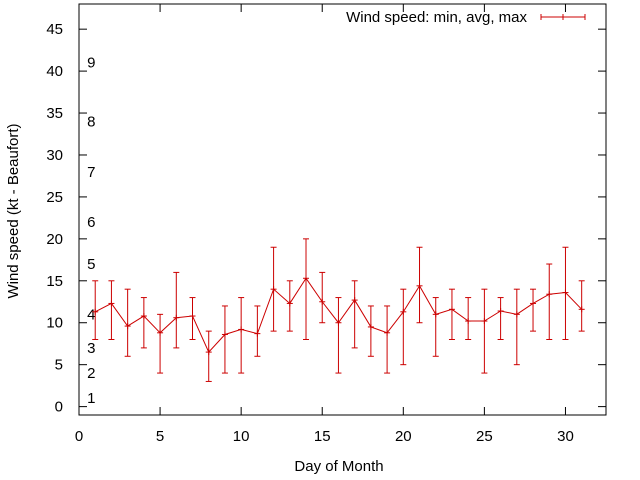 The height and width of the screenshot is (480, 640). What do you see at coordinates (91, 121) in the screenshot?
I see `beaufort-label: 8` at bounding box center [91, 121].